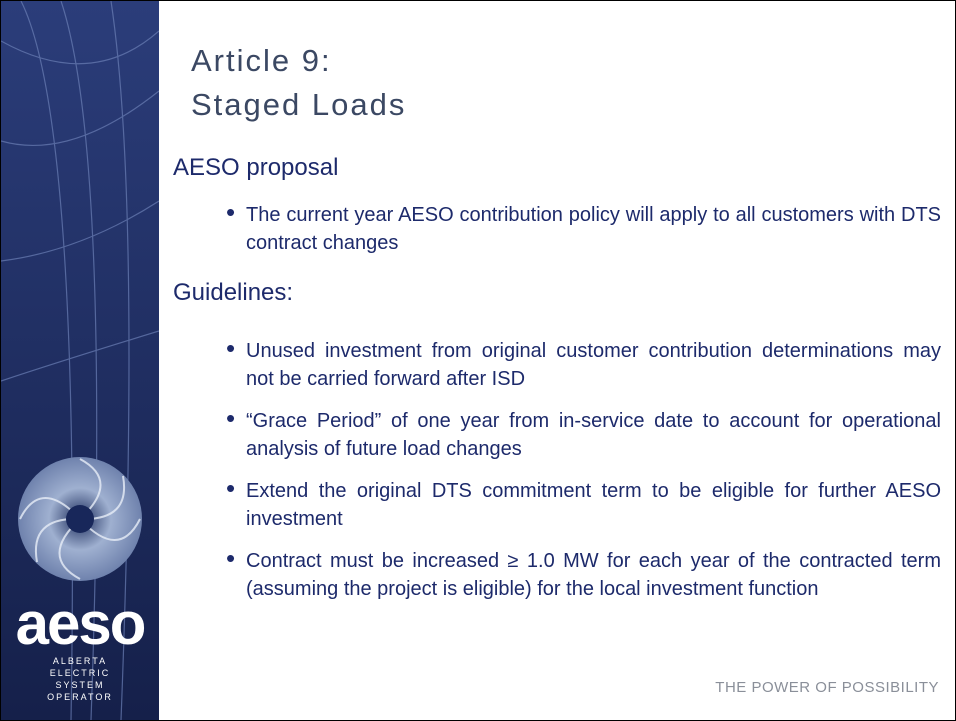 The image size is (956, 721). Describe the element at coordinates (80, 661) in the screenshot. I see `logo-line: ALBERTA` at that location.